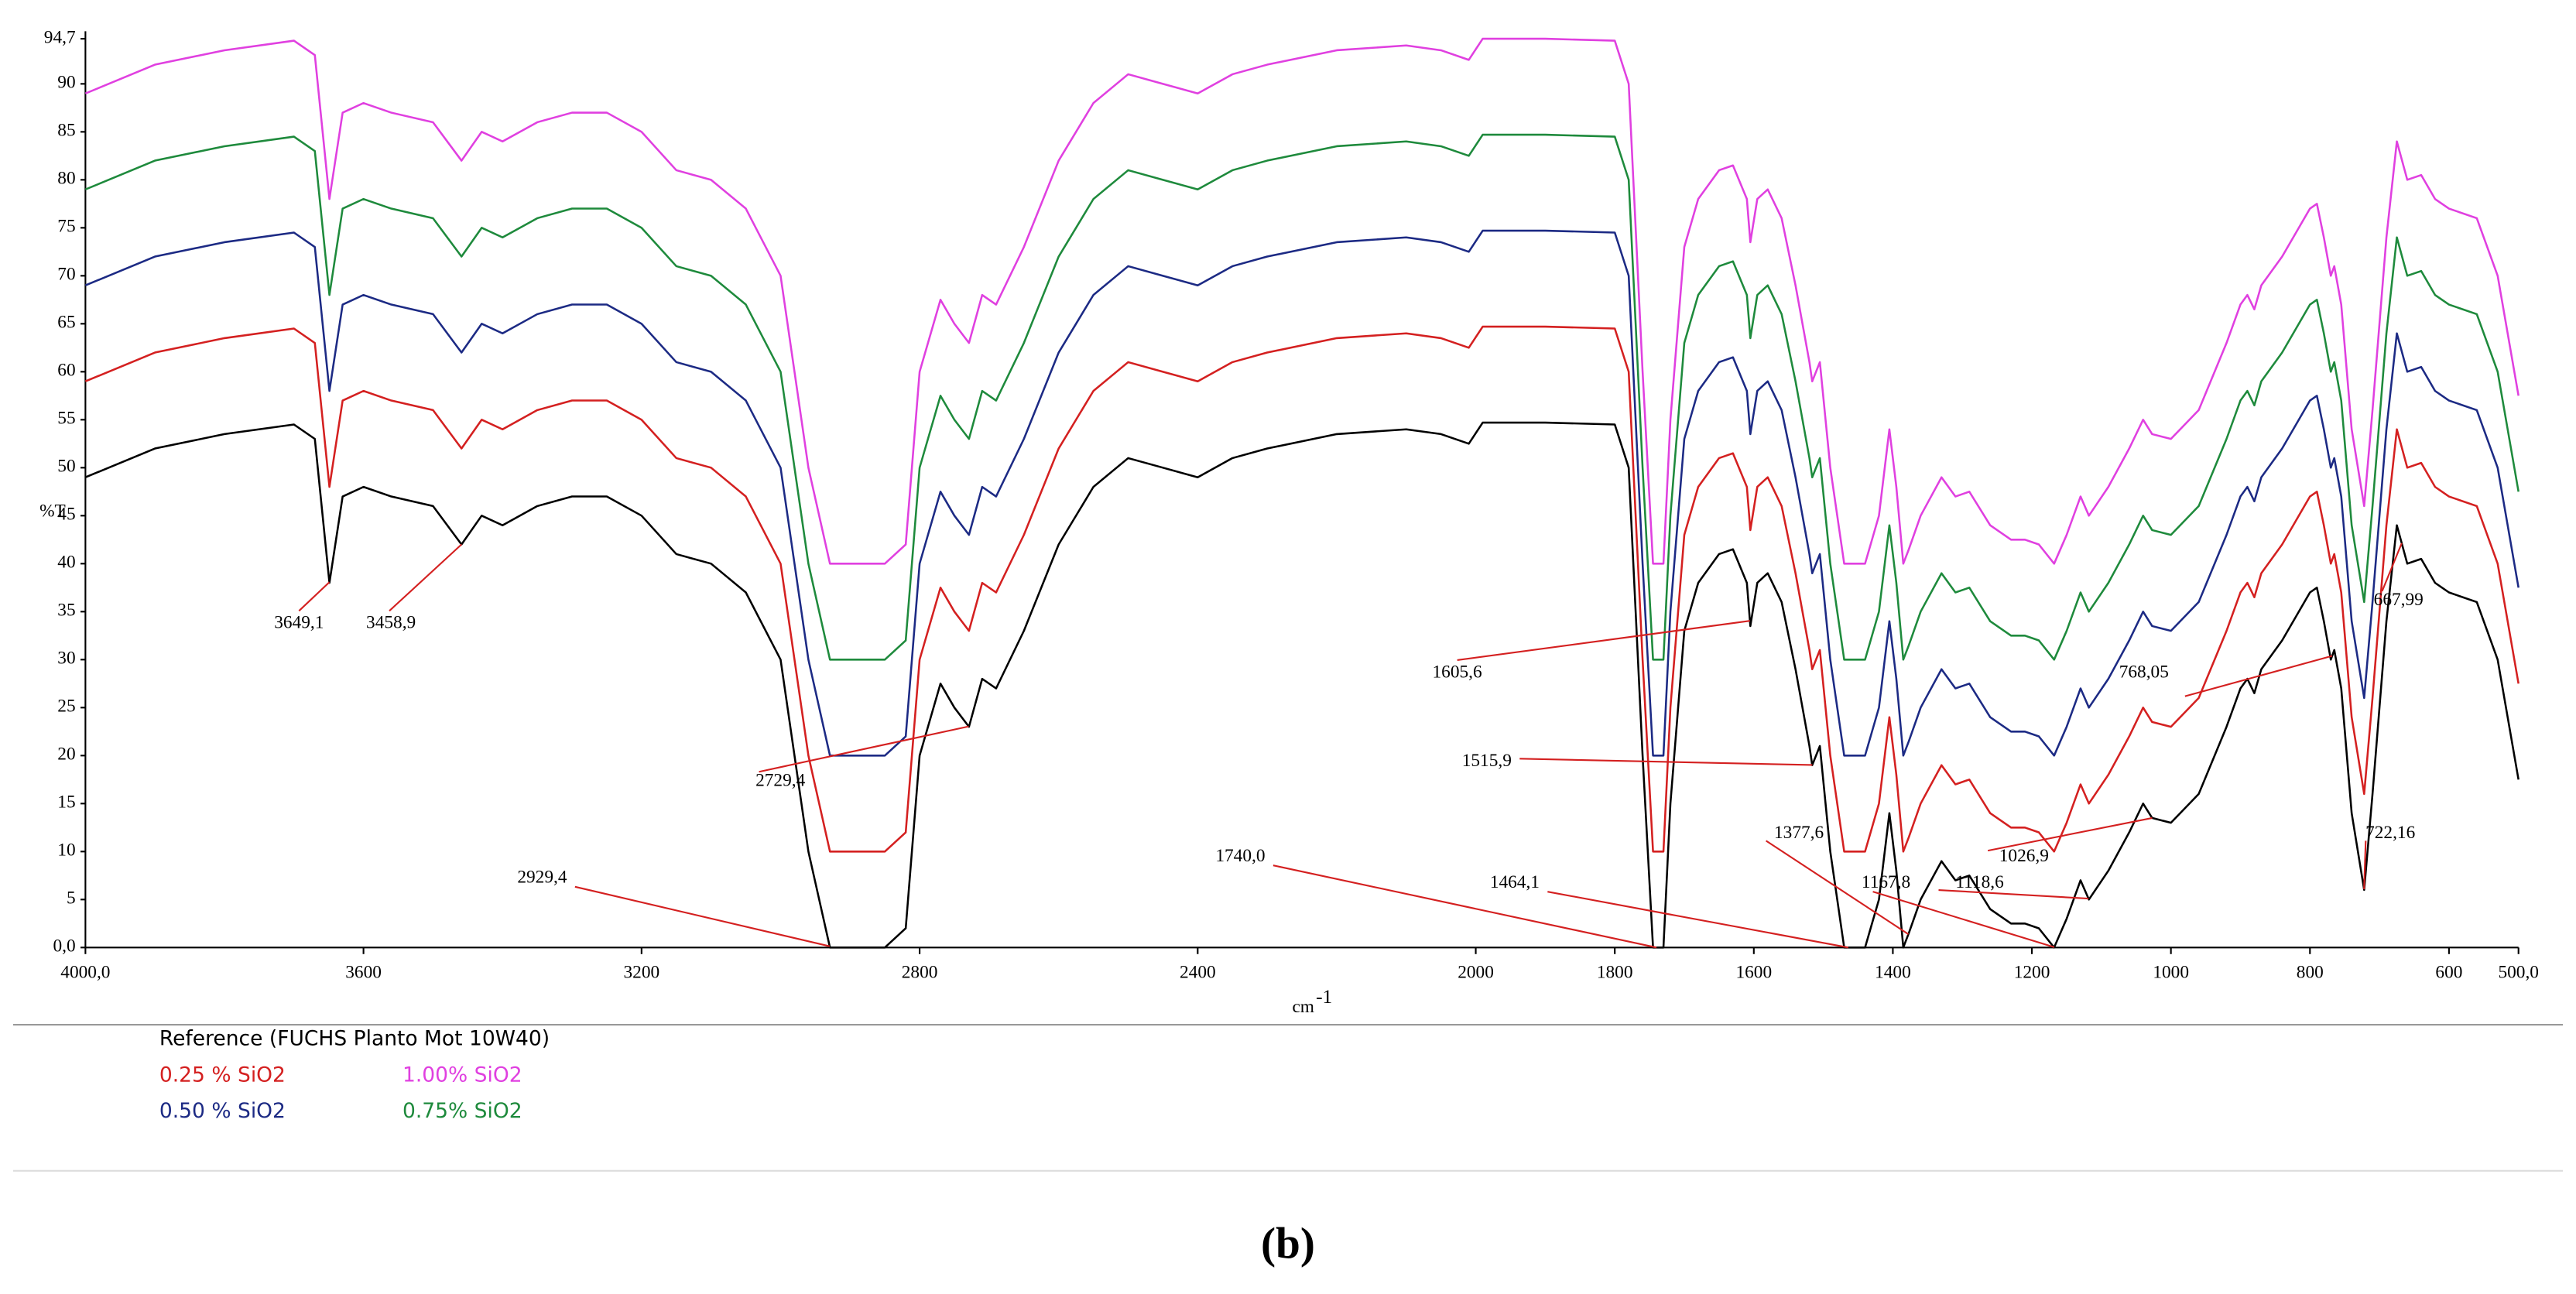 The width and height of the screenshot is (2576, 1294). Describe the element at coordinates (66, 467) in the screenshot. I see `y-tick-label: 50` at that location.